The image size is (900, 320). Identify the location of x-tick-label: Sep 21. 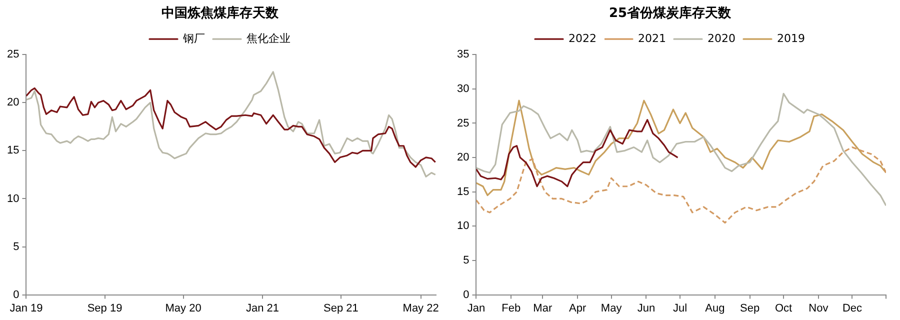
(341, 308).